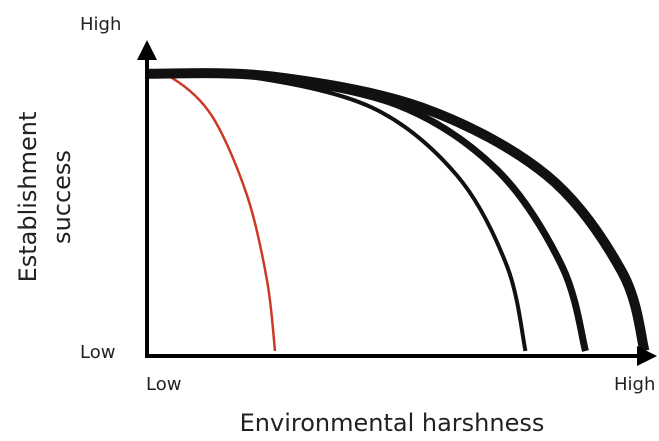 This screenshot has height=441, width=659. What do you see at coordinates (392, 423) in the screenshot?
I see `x-axis-title: Environmental harshness` at bounding box center [392, 423].